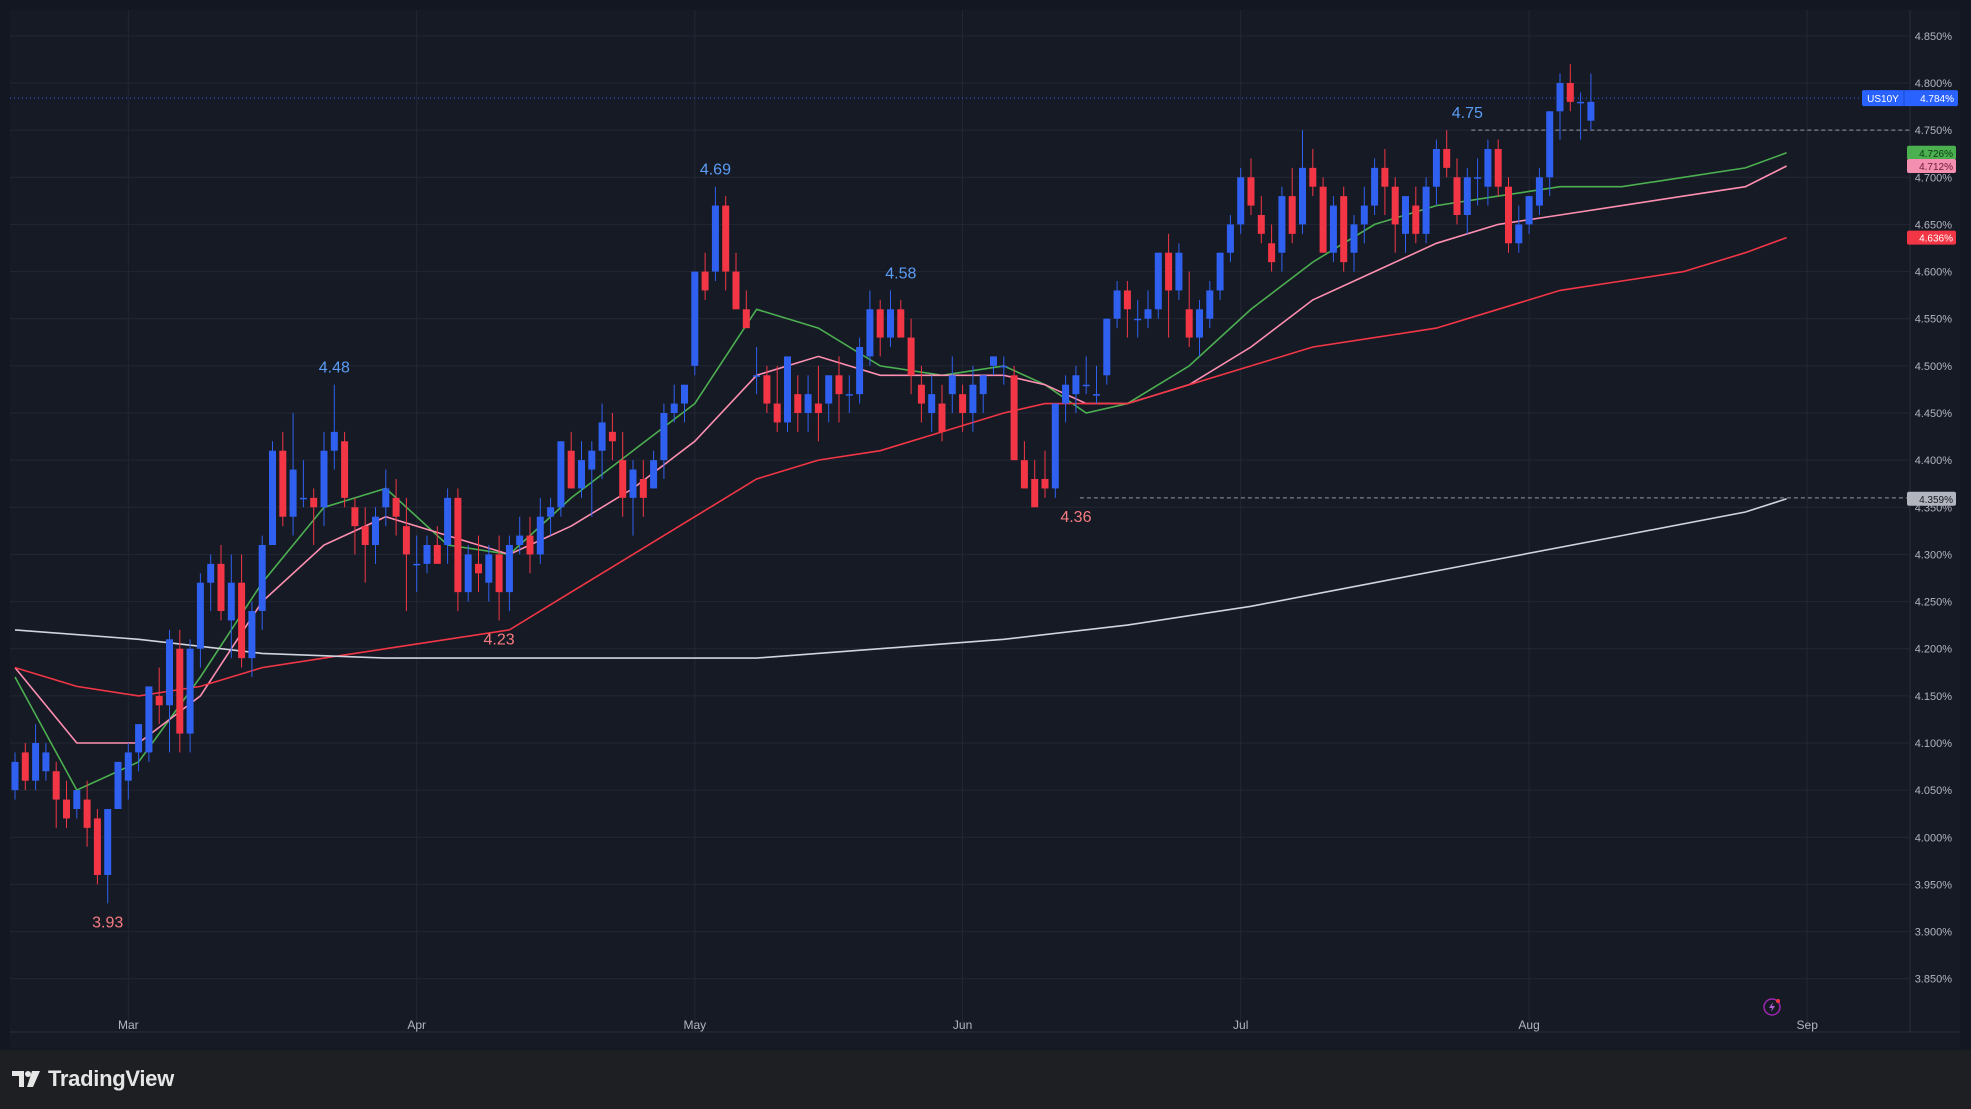 Image resolution: width=1971 pixels, height=1109 pixels. What do you see at coordinates (1934, 367) in the screenshot?
I see `y-tick-label: 4.500%` at bounding box center [1934, 367].